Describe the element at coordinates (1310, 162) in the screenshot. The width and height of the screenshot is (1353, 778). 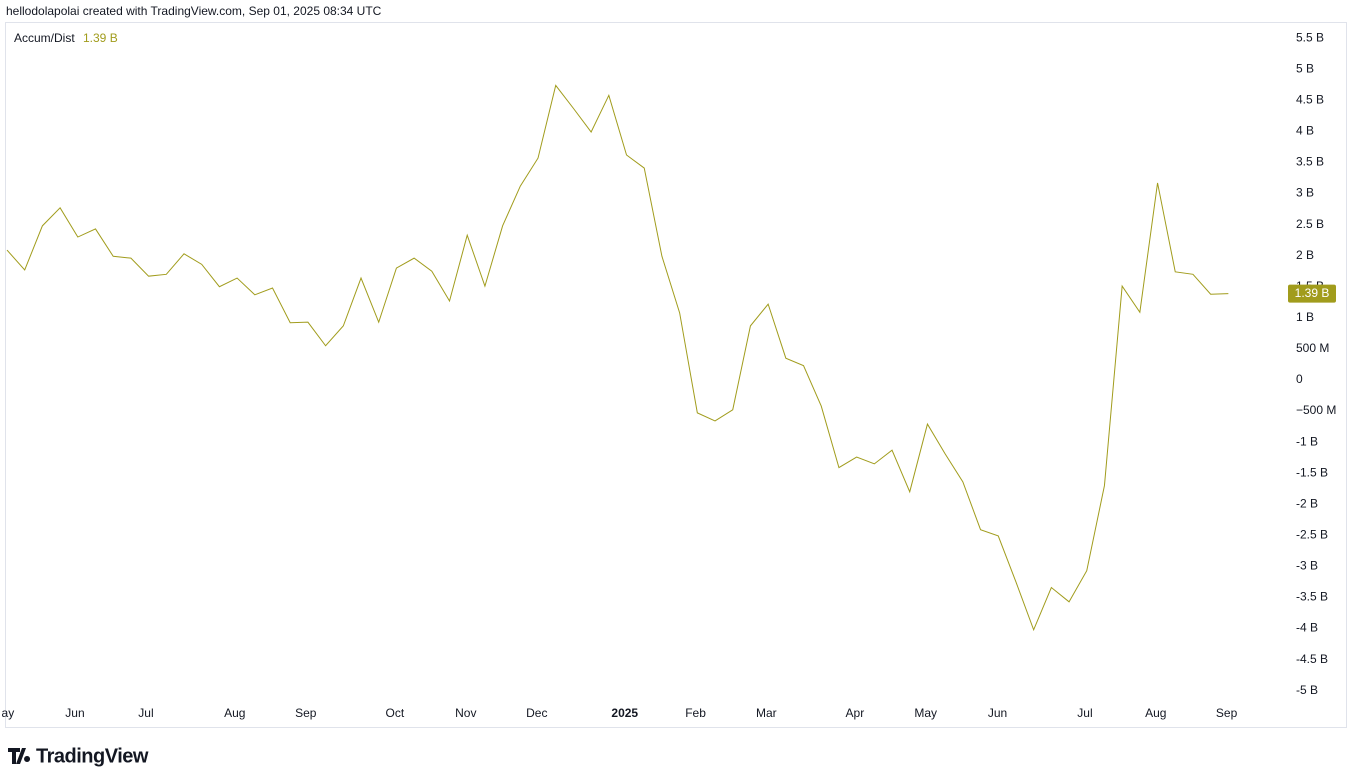
I see `y-tick-label: 3.5 B` at that location.